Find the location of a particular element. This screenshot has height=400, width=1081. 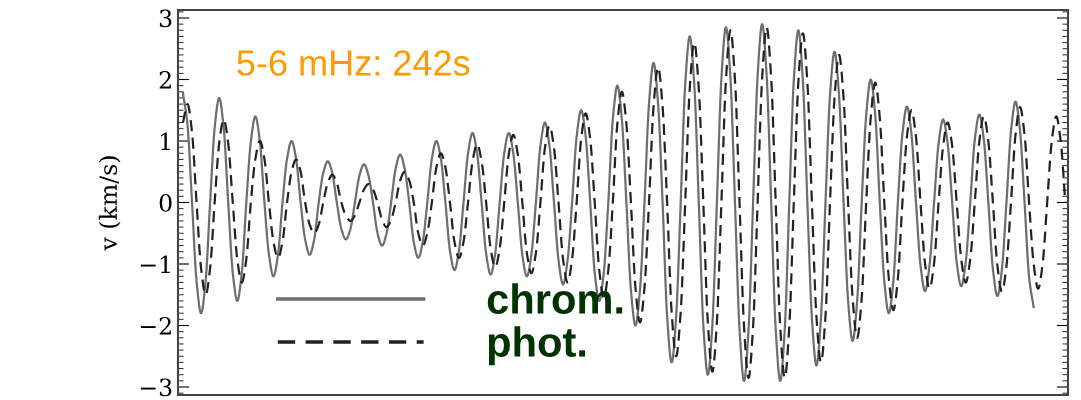

y-tick-label: 1 is located at coordinates (165, 141).